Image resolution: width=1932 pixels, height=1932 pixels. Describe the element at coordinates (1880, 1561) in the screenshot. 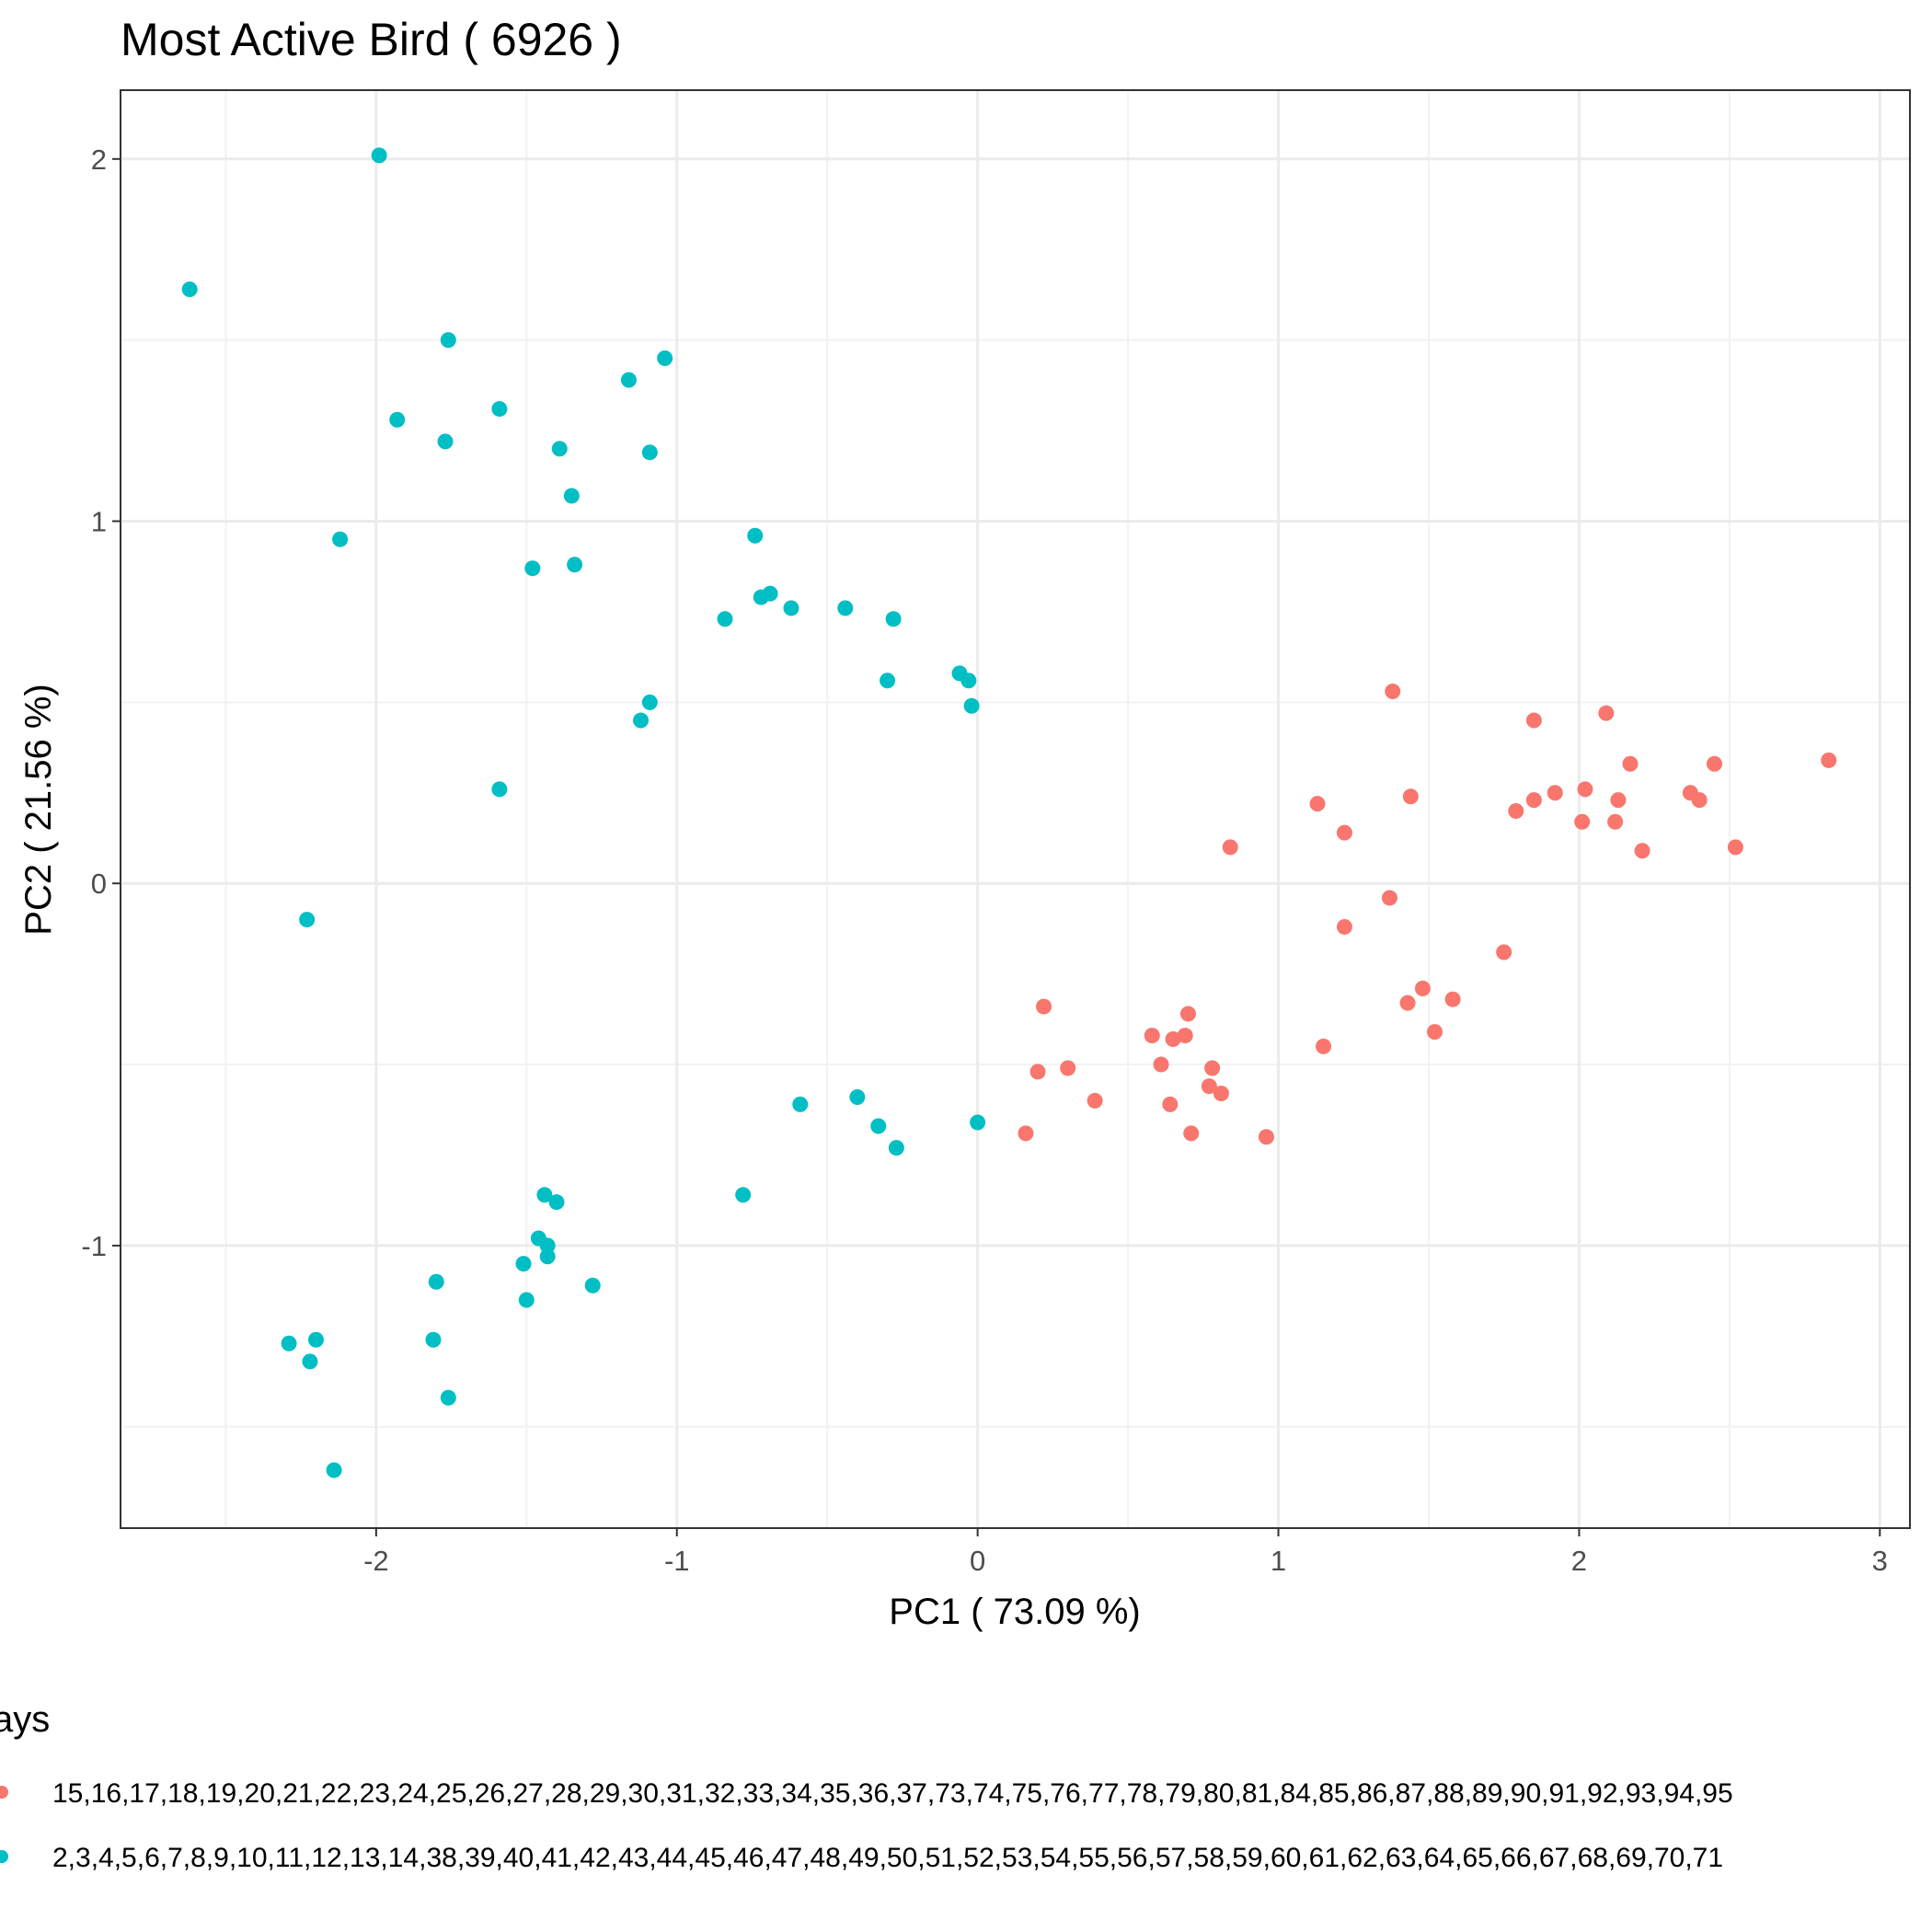

I see `x-tick-label: 3` at that location.